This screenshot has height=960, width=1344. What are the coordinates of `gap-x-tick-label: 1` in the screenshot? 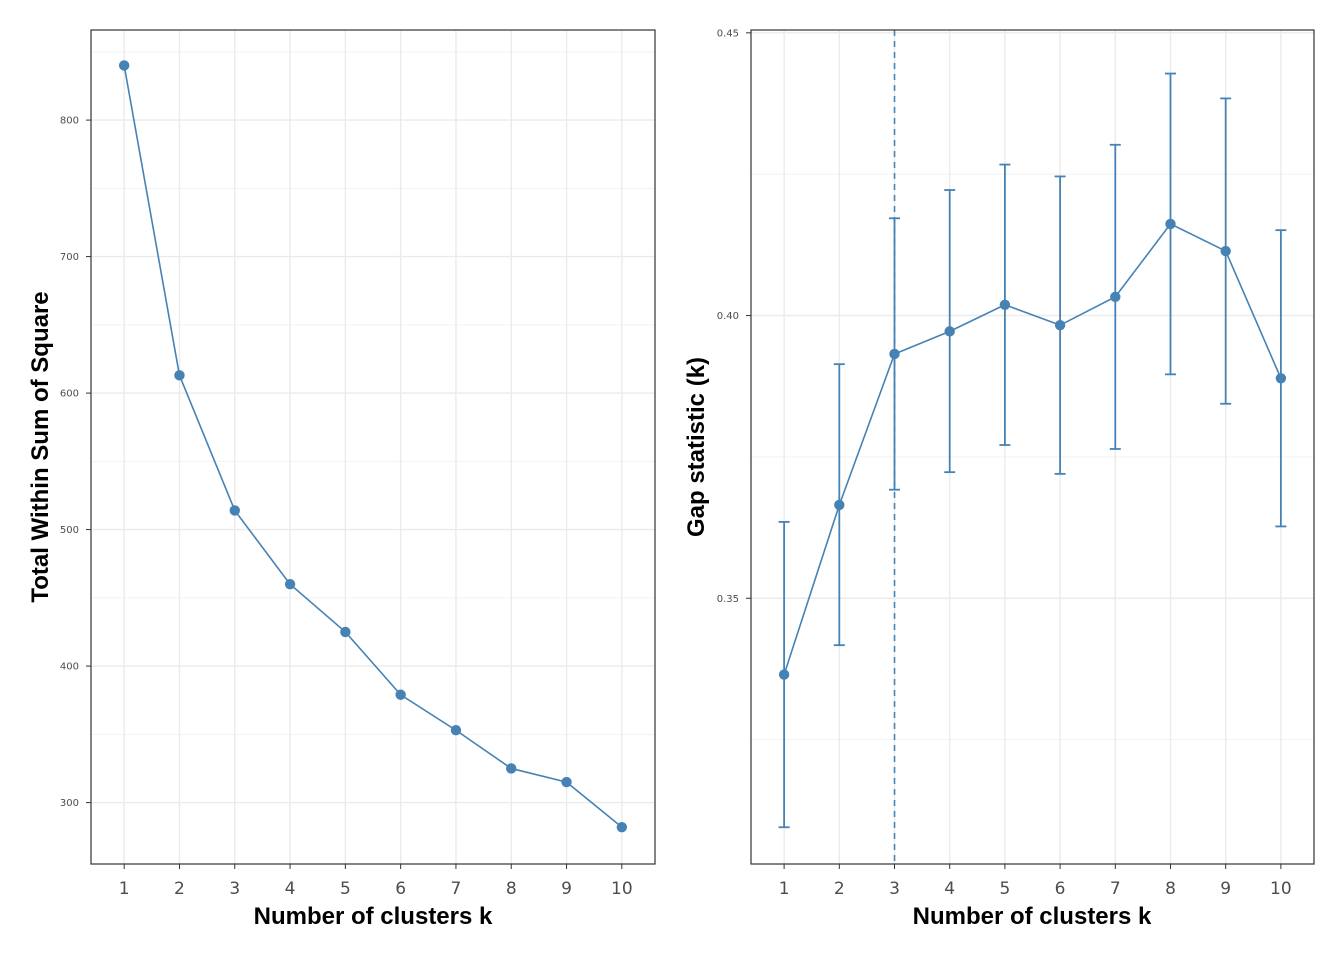 It's located at (784, 889).